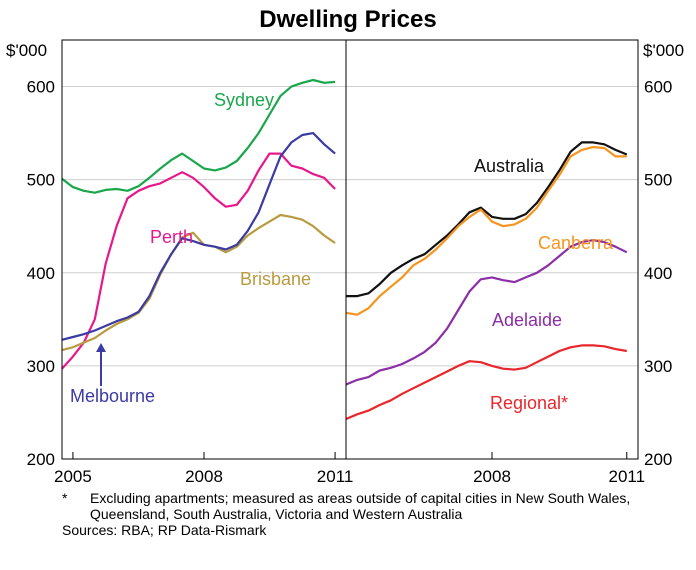 The height and width of the screenshot is (570, 696). What do you see at coordinates (198, 282) in the screenshot?
I see `series-line-brisbane` at bounding box center [198, 282].